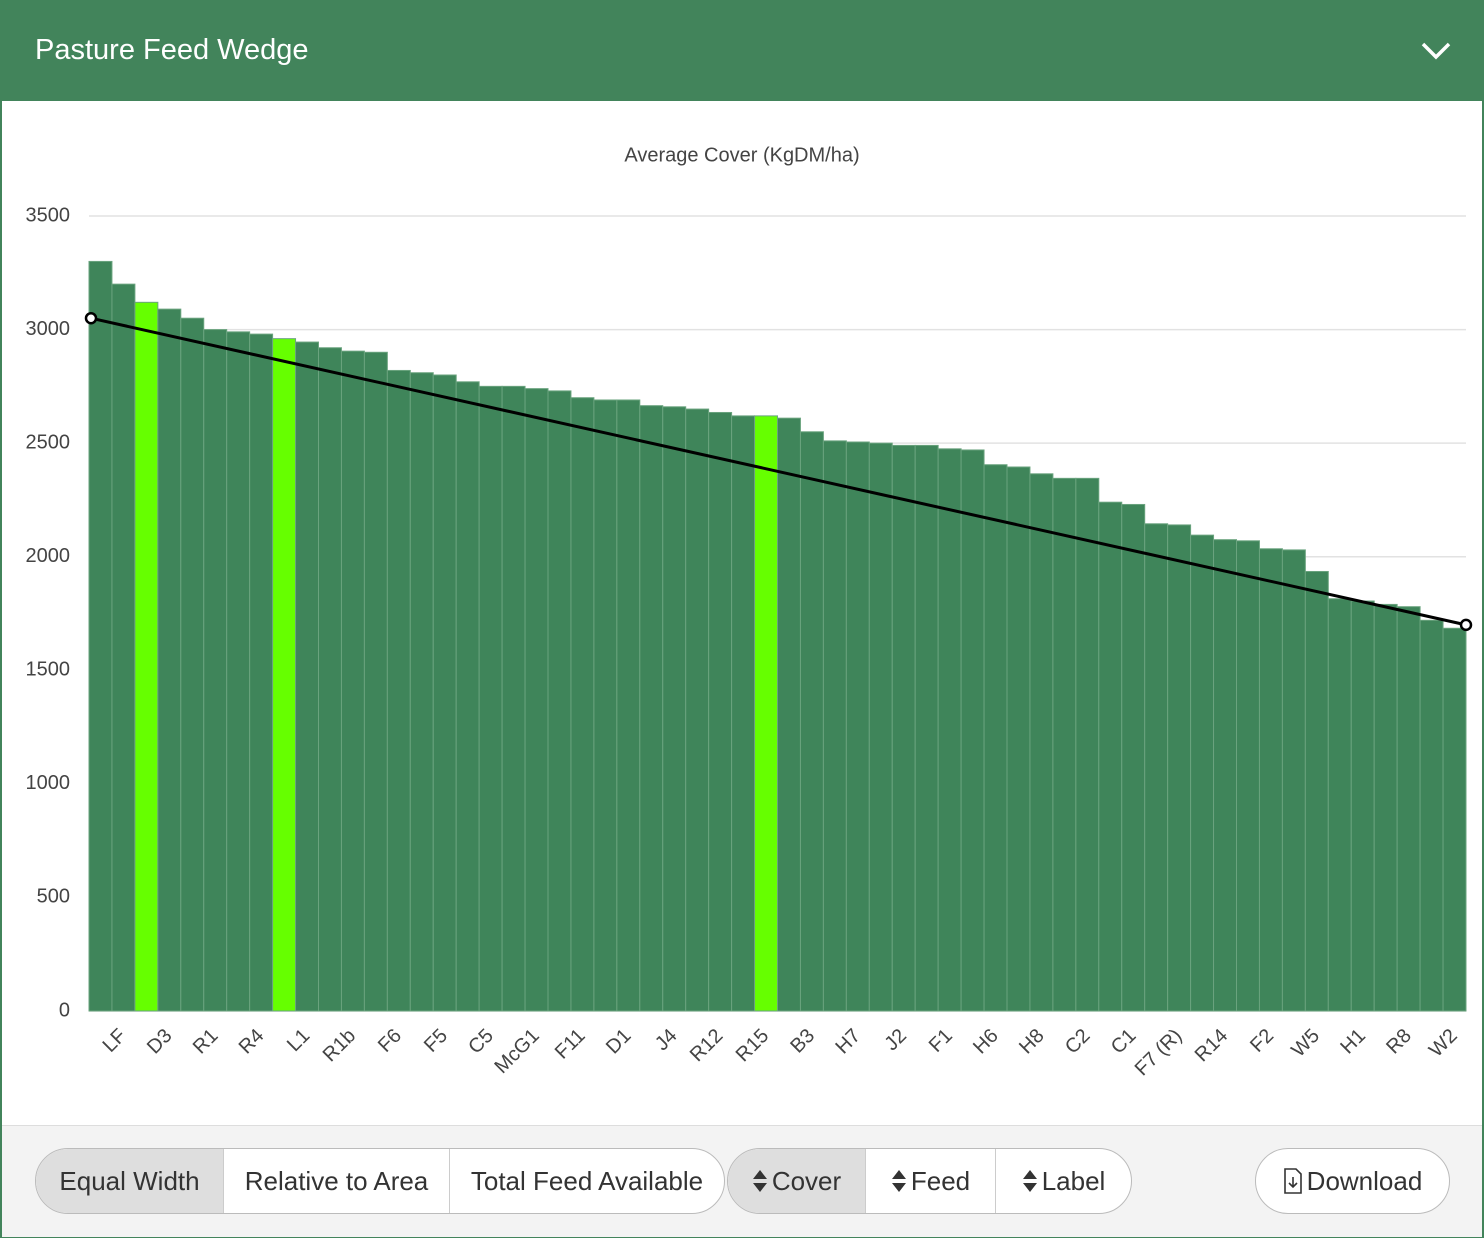 The width and height of the screenshot is (1484, 1238). Describe the element at coordinates (941, 1041) in the screenshot. I see `x-tick-label: F1` at that location.